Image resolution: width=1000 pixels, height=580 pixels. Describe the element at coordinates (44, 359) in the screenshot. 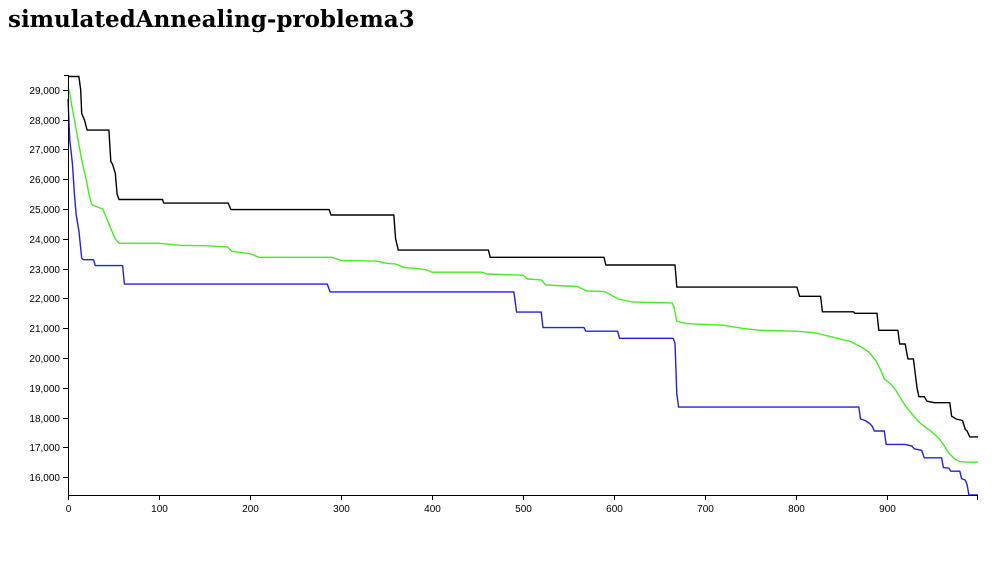

I see `y-tick-label: 20,000` at that location.